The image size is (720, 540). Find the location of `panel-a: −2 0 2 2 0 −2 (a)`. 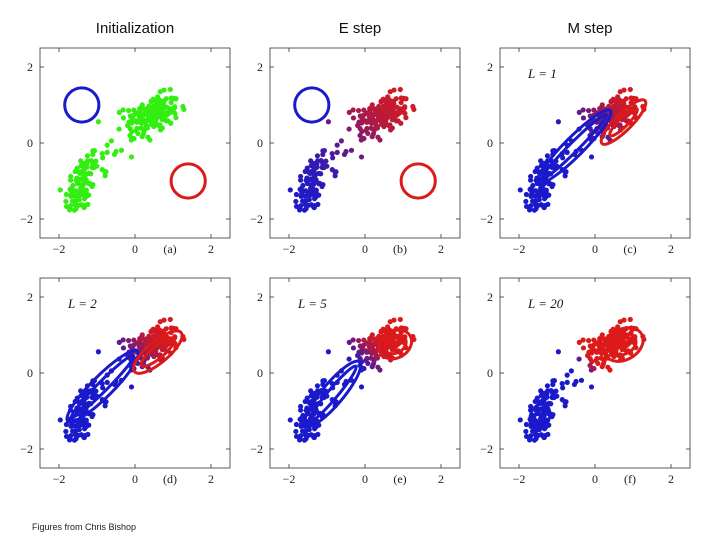

panel-a: −2 0 2 2 0 −2 (a) is located at coordinates (125, 151).